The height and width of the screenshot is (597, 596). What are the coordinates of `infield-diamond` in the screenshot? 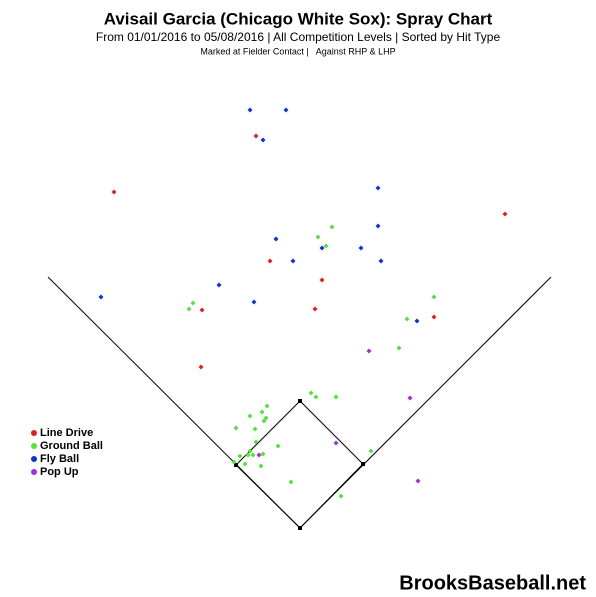 It's located at (299, 464).